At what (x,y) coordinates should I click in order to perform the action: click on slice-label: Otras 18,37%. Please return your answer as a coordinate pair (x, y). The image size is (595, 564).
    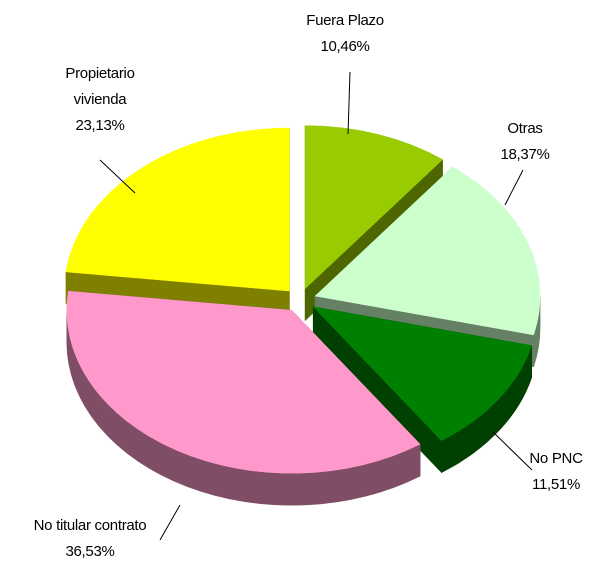
    Looking at the image, I should click on (524, 142).